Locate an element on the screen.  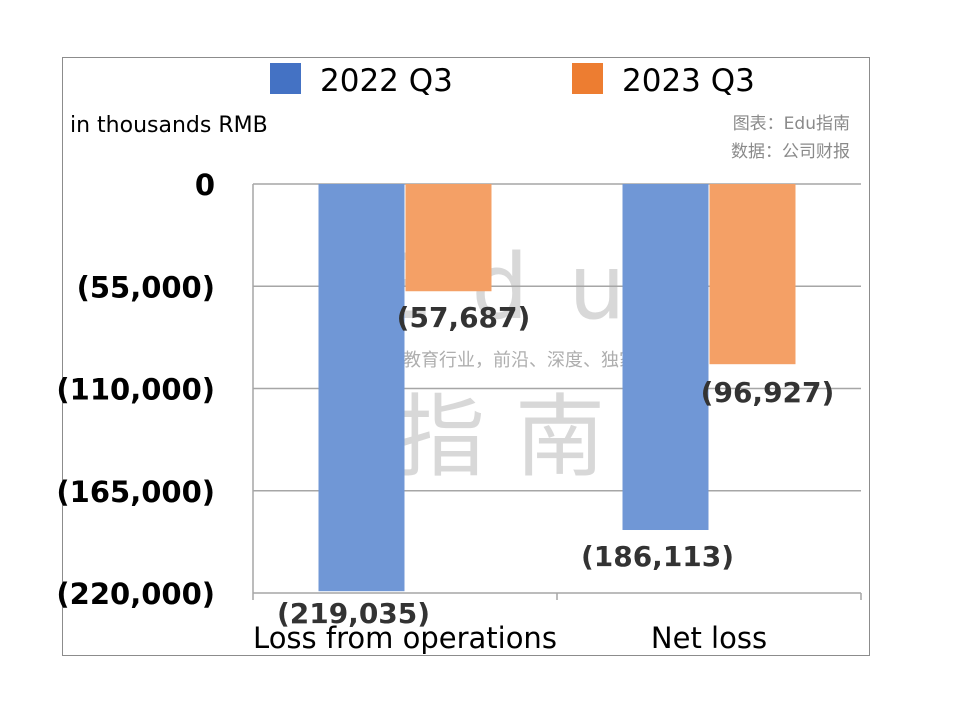
y-axis-ticks: 0 (55,000) (110,000) (165,000) (220,000) is located at coordinates (135, 389).